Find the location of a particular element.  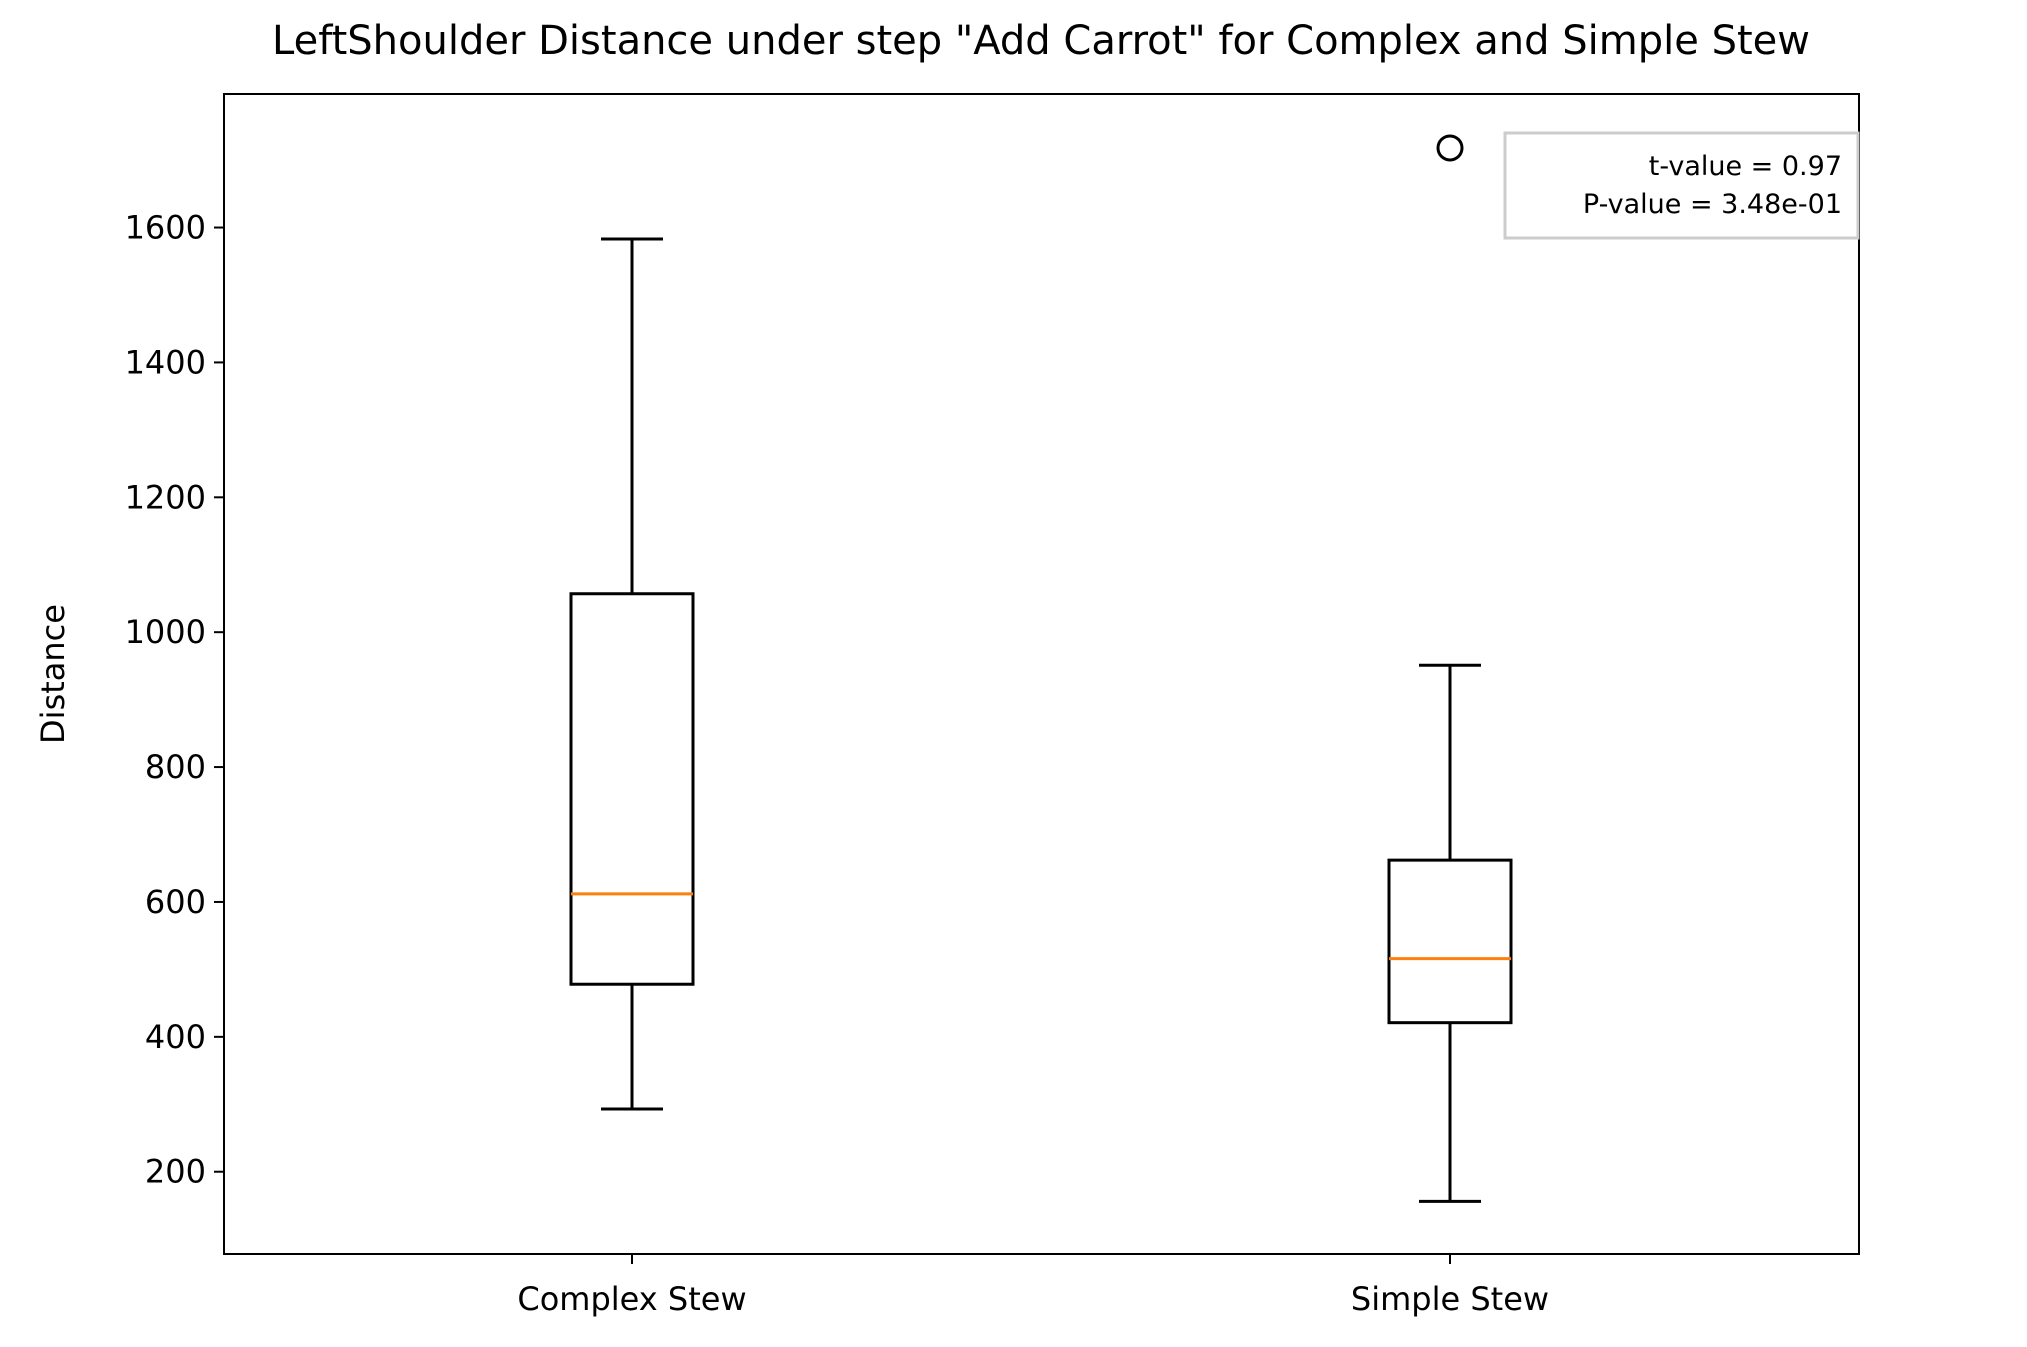

box-complex-stew is located at coordinates (632, 674).